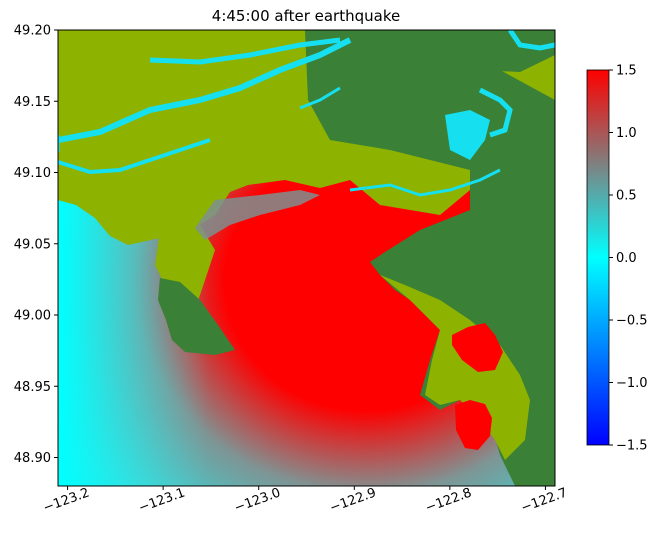 This screenshot has height=540, width=658. Describe the element at coordinates (598, 257) in the screenshot. I see `colorbar` at that location.